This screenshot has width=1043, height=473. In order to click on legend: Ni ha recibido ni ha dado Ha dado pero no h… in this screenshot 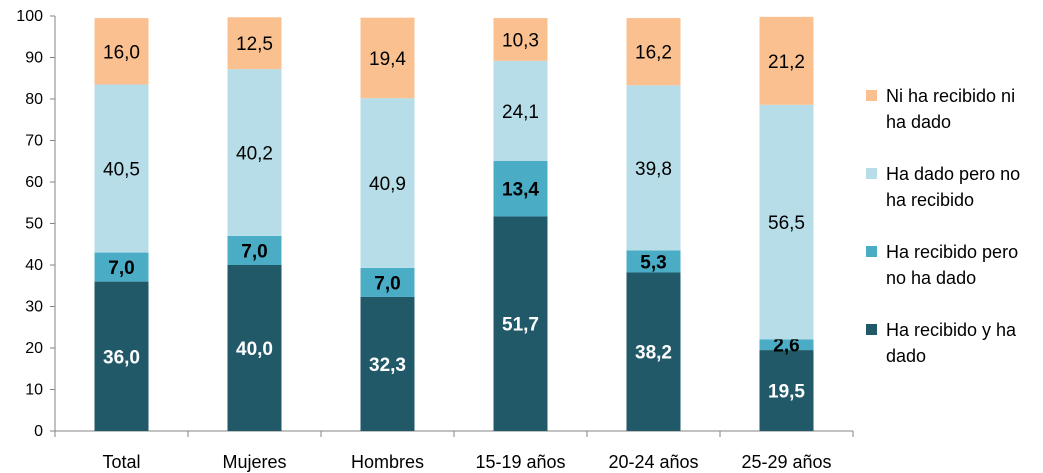, I will do `click(943, 226)`.